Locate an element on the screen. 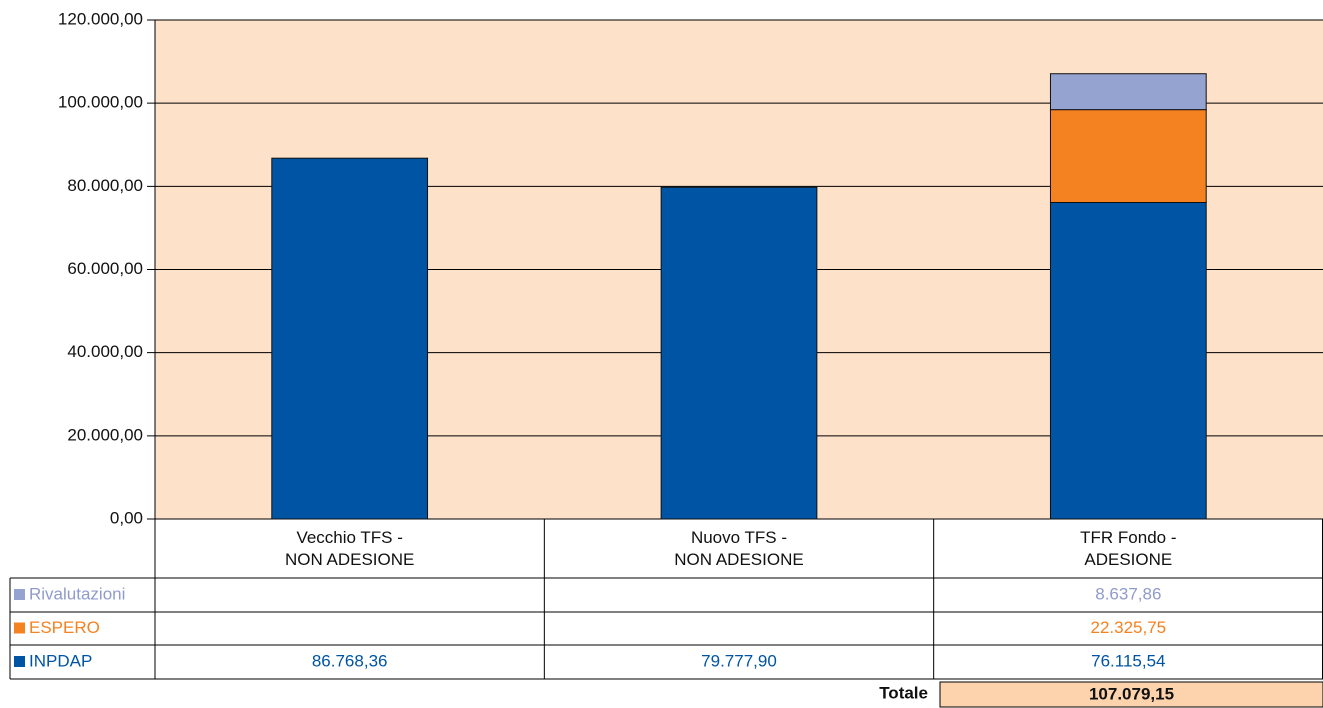  value-label: 8.637,86 is located at coordinates (1128, 593).